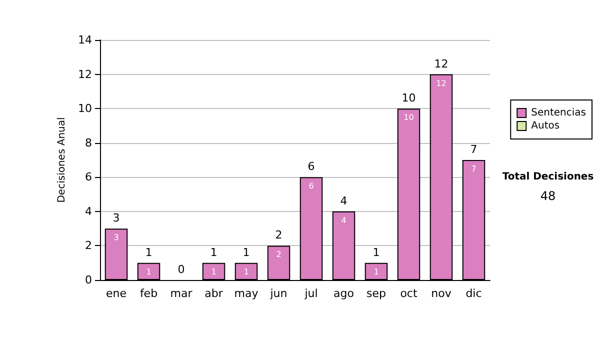 The image size is (600, 340). What do you see at coordinates (88, 143) in the screenshot?
I see `y-tick-label: 8` at bounding box center [88, 143].